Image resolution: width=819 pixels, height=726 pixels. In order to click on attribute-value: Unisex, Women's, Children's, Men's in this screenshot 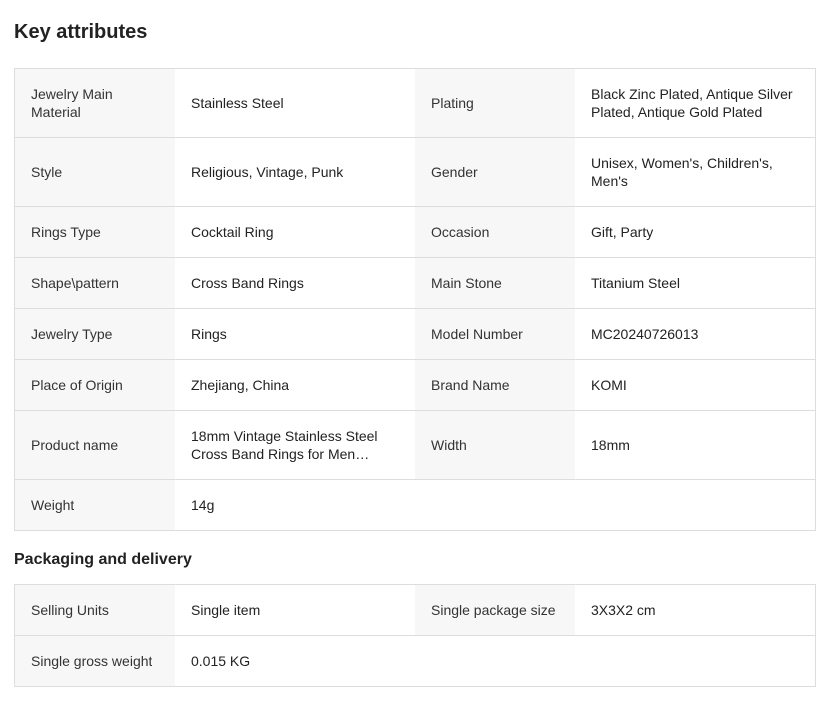, I will do `click(695, 172)`.